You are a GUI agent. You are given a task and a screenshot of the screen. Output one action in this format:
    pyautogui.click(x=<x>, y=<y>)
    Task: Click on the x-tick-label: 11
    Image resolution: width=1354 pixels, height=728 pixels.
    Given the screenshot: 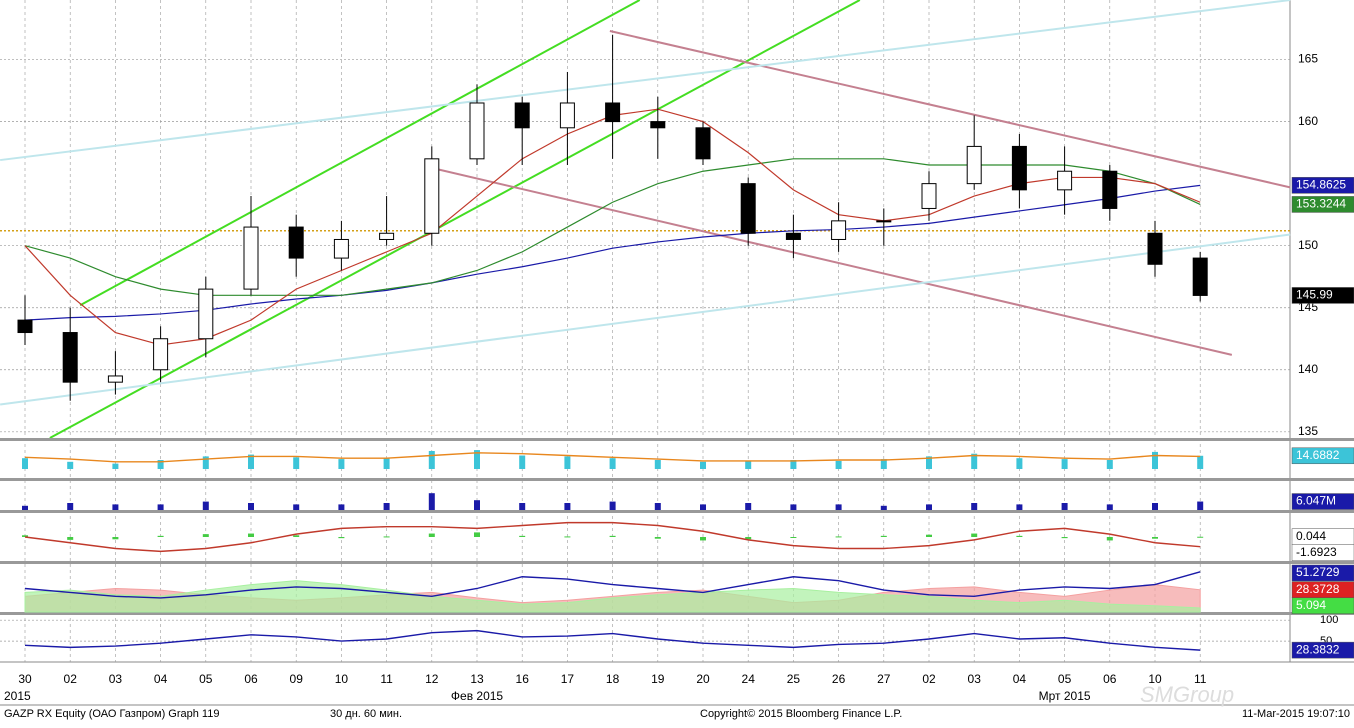 What is the action you would take?
    pyautogui.click(x=386, y=679)
    